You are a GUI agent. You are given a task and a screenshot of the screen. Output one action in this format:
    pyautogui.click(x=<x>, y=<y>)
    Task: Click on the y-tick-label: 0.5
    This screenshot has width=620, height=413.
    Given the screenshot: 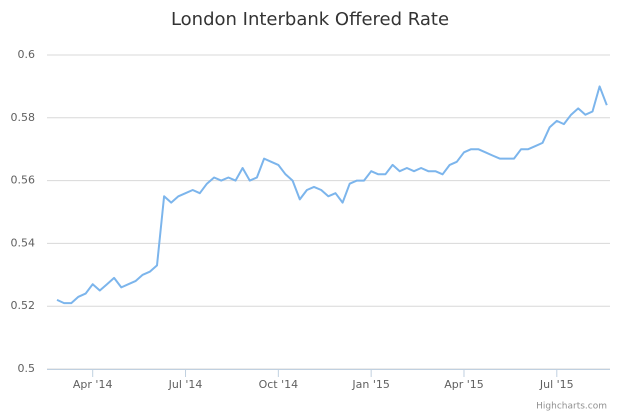 What is the action you would take?
    pyautogui.click(x=27, y=368)
    